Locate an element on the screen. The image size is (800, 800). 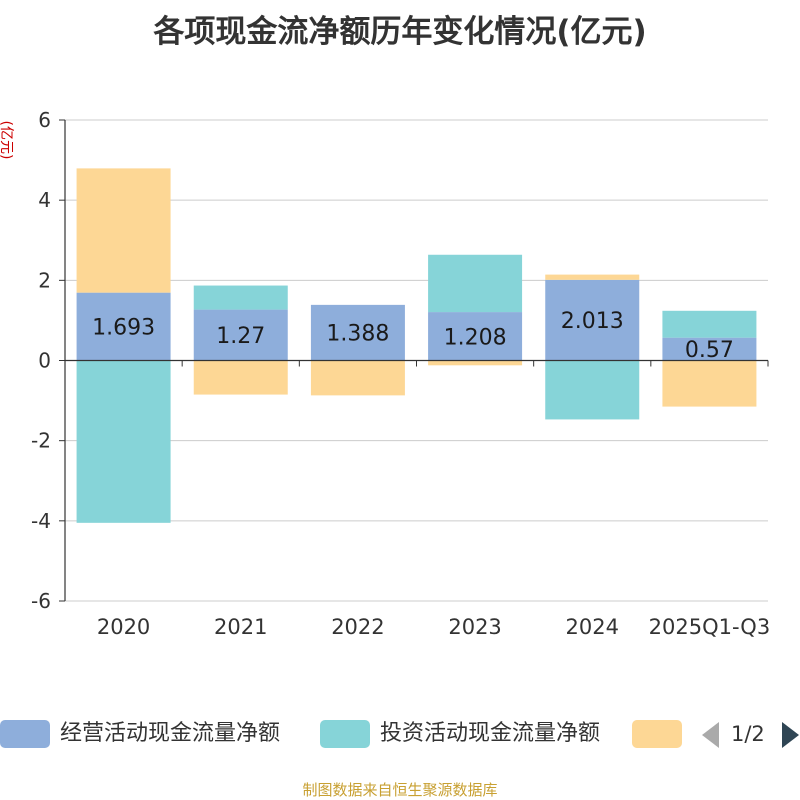
bar-series0-2021 is located at coordinates (240, 335).